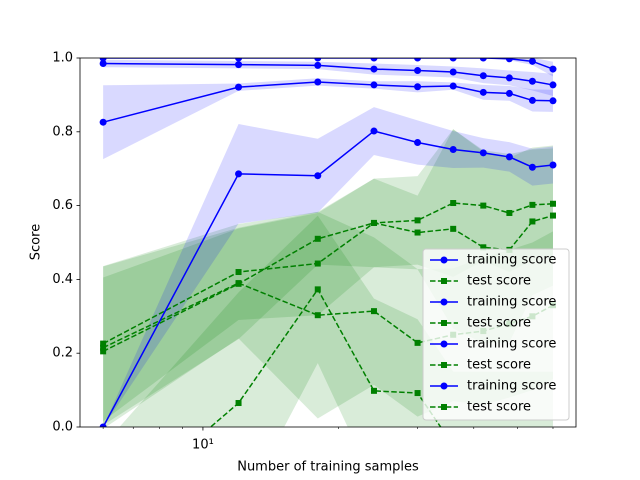 Image resolution: width=640 pixels, height=480 pixels. What do you see at coordinates (62, 131) in the screenshot?
I see `y-tick-label: 0.8` at bounding box center [62, 131].